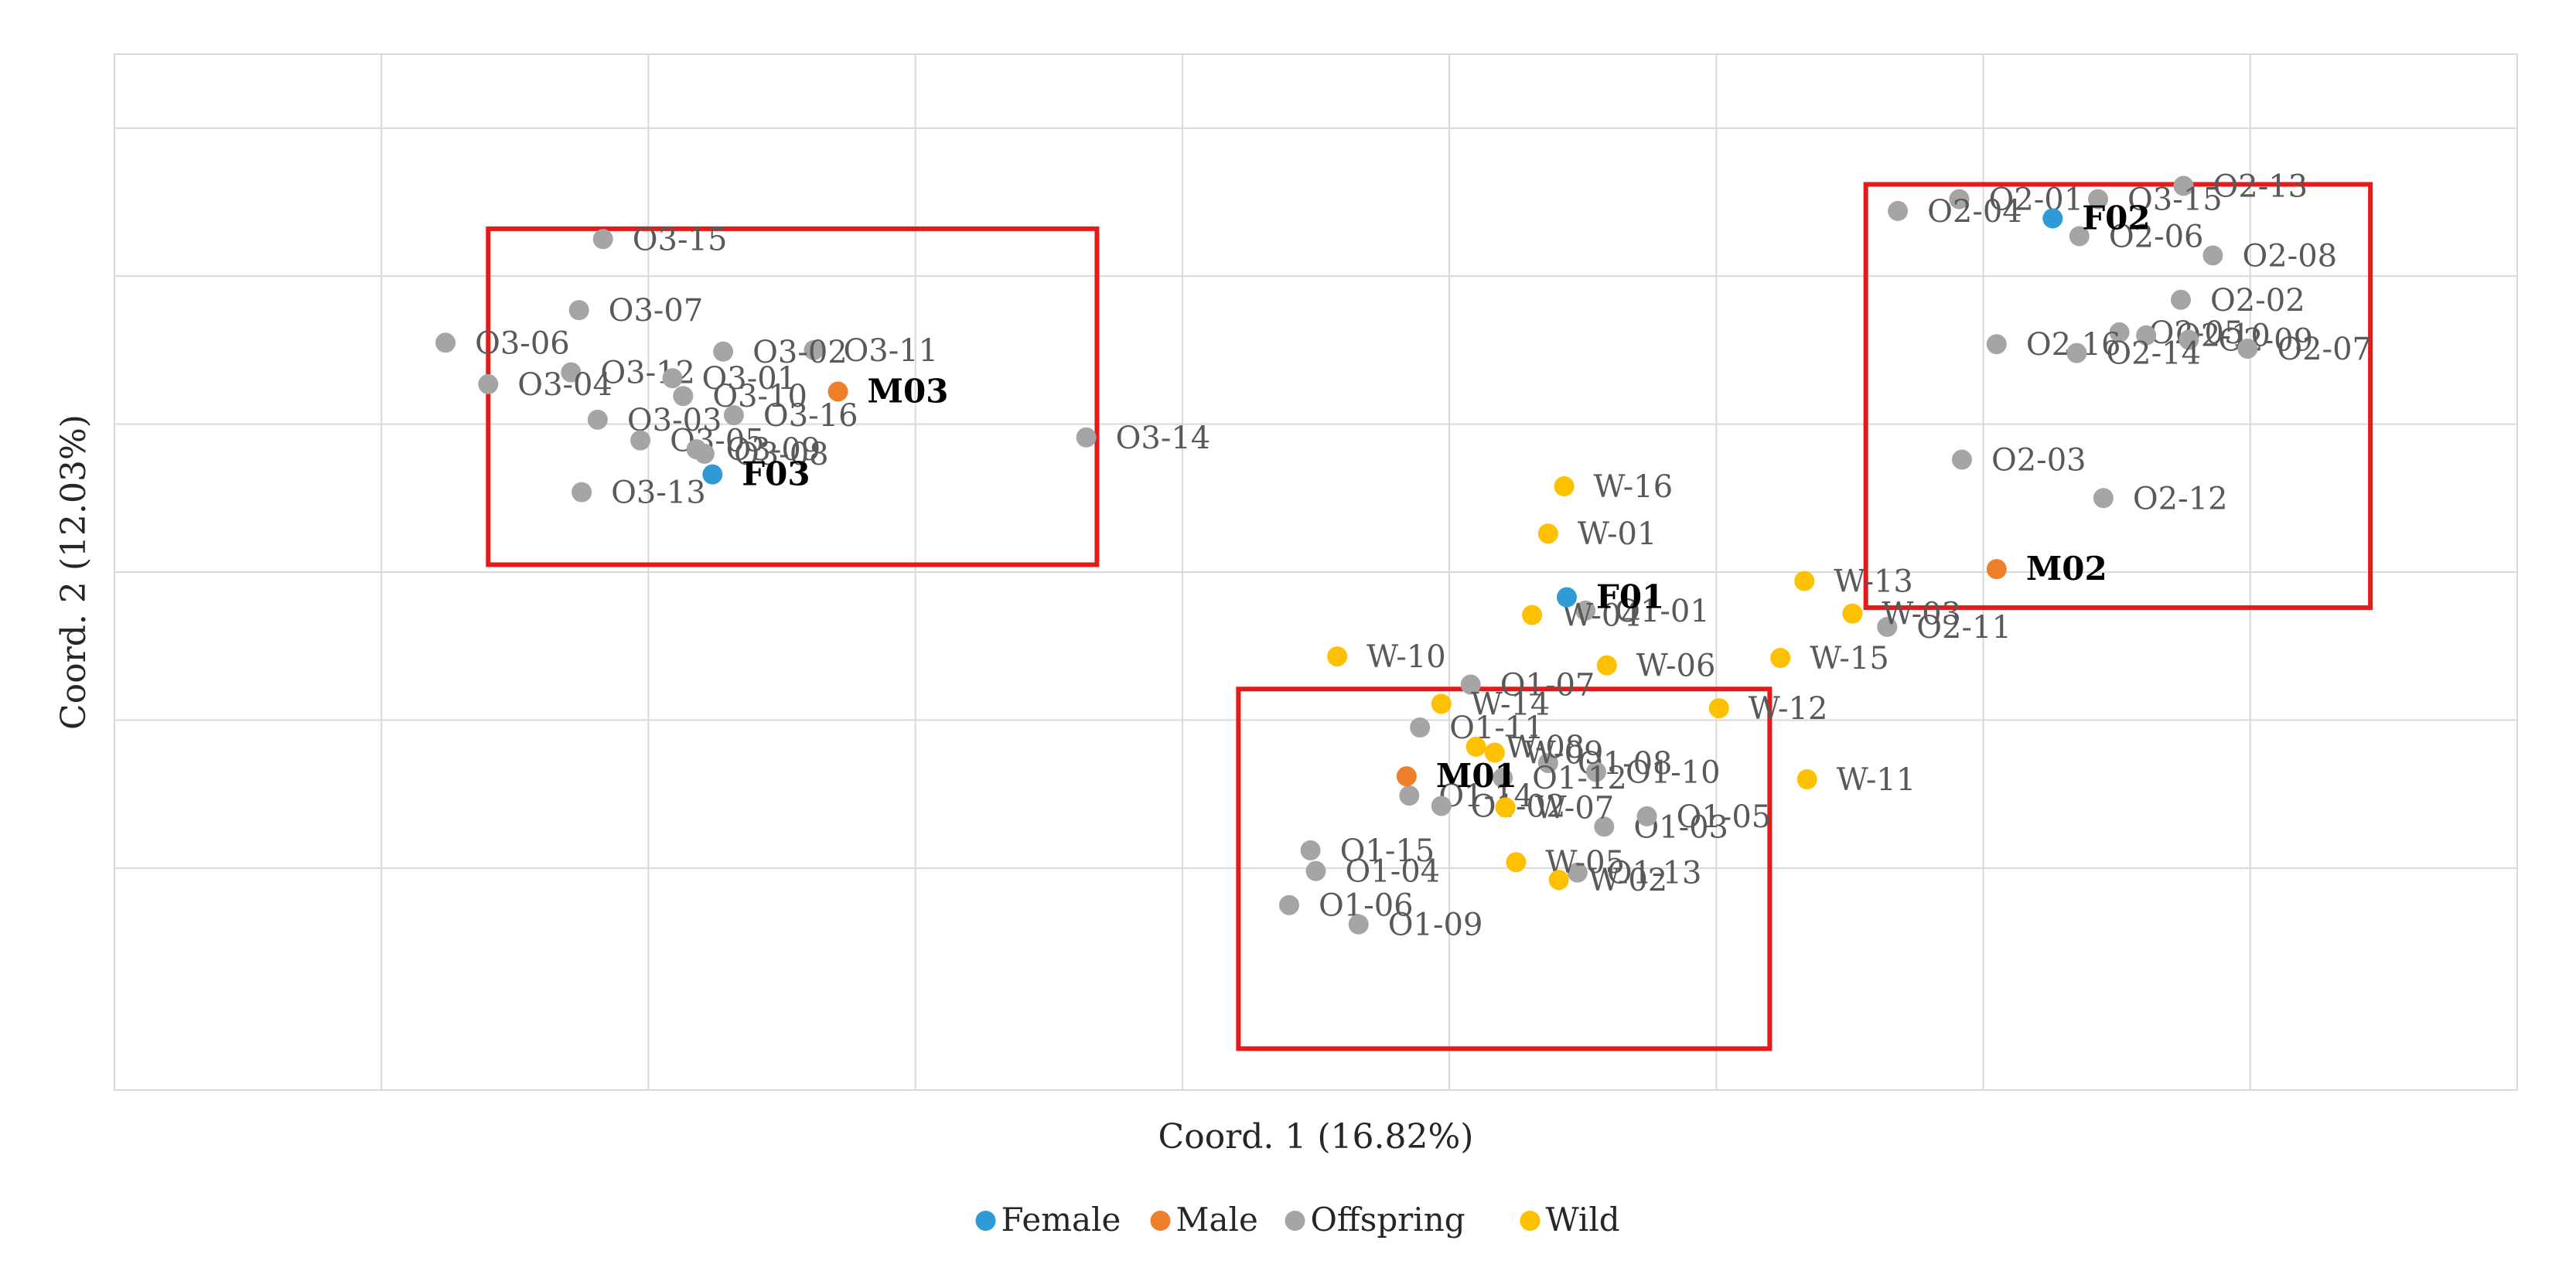  Describe the element at coordinates (1511, 704) in the screenshot. I see `point-label-W-14: W-14` at that location.